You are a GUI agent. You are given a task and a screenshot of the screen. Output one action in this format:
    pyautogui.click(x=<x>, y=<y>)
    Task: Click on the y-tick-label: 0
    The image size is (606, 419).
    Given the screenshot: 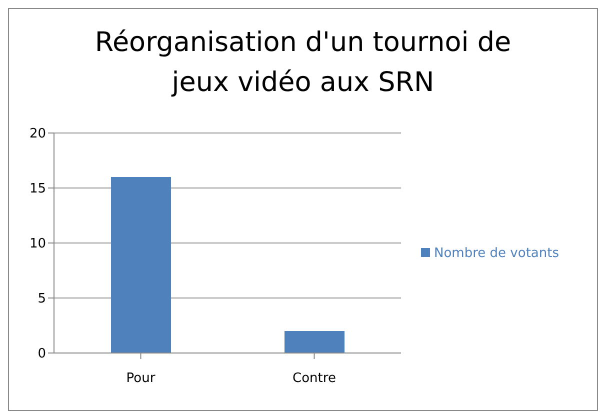 What is the action you would take?
    pyautogui.click(x=42, y=354)
    